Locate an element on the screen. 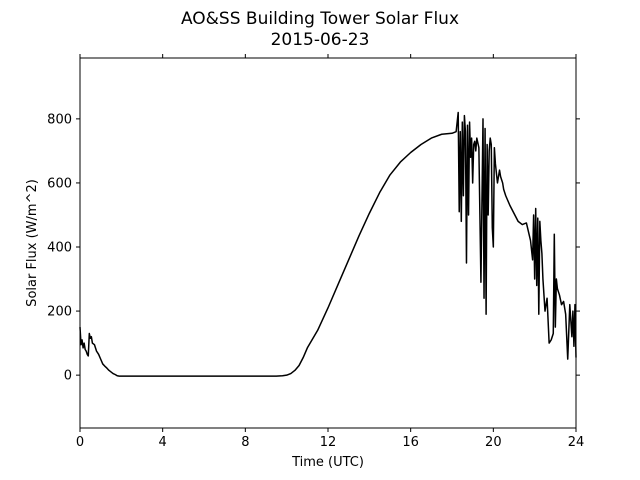  x-tick-label: 8 is located at coordinates (245, 442).